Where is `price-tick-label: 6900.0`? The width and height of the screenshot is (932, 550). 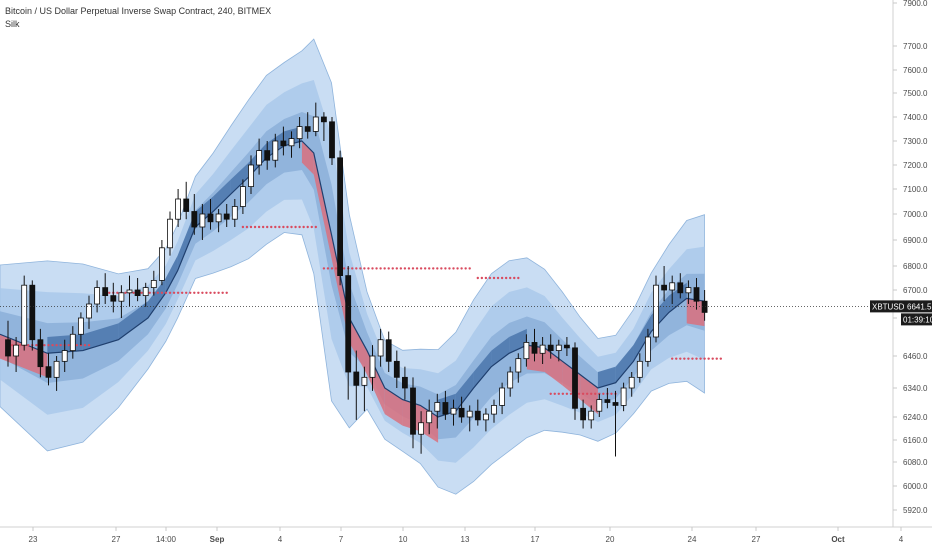 price-tick-label: 6900.0 is located at coordinates (915, 240).